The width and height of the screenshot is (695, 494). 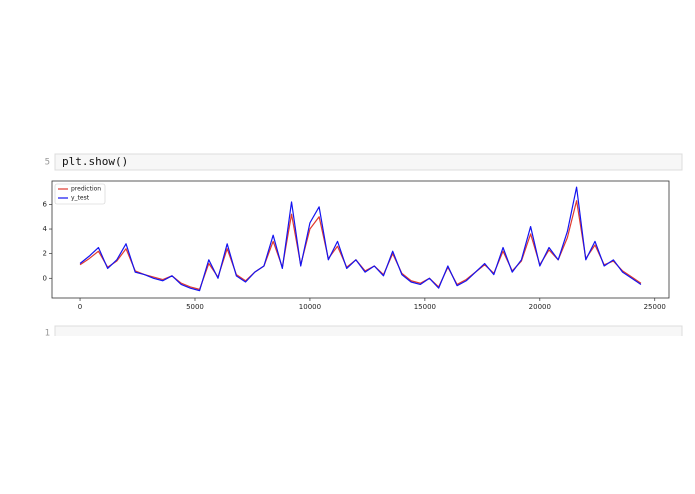 What do you see at coordinates (310, 307) in the screenshot?
I see `x-tick-label: 10000` at bounding box center [310, 307].